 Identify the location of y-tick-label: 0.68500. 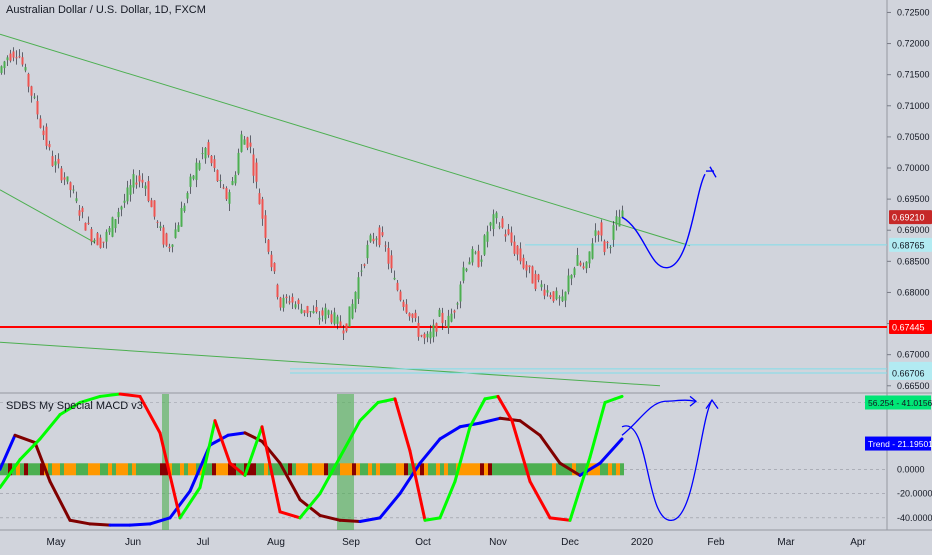
(913, 261).